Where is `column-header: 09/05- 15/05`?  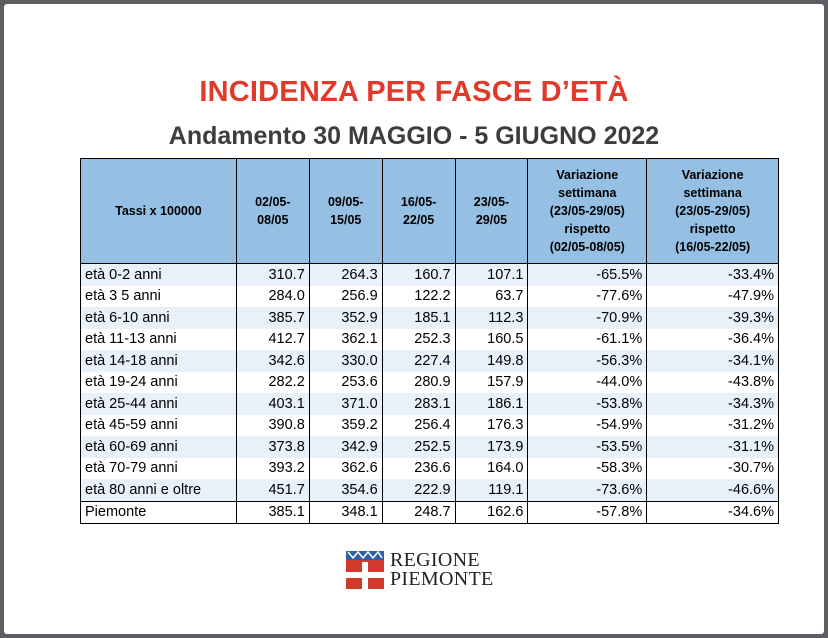
column-header: 09/05- 15/05 is located at coordinates (345, 211).